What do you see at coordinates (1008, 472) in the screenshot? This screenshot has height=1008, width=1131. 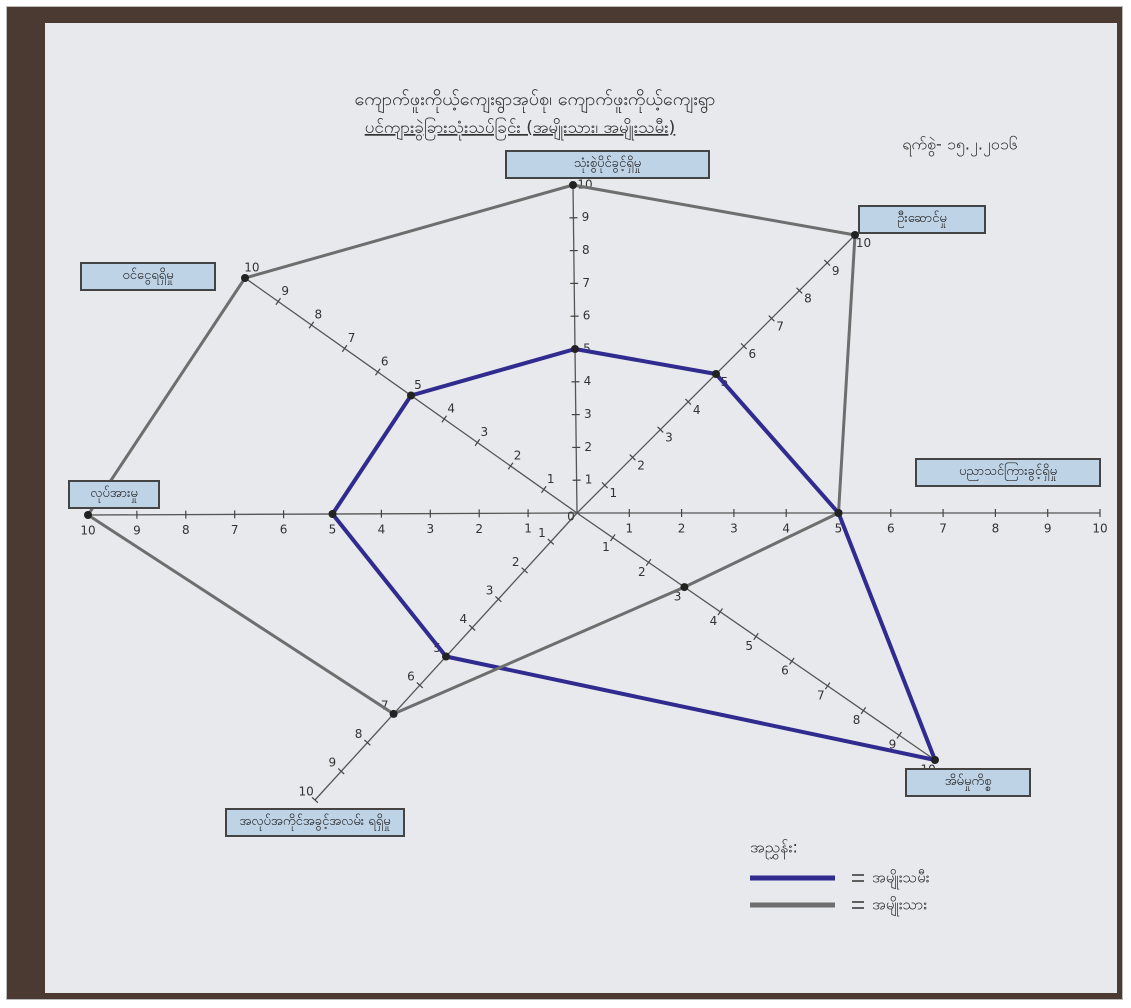 I see `axis-label: ပညာသင်ကြားခွင့်ရှိမှု` at bounding box center [1008, 472].